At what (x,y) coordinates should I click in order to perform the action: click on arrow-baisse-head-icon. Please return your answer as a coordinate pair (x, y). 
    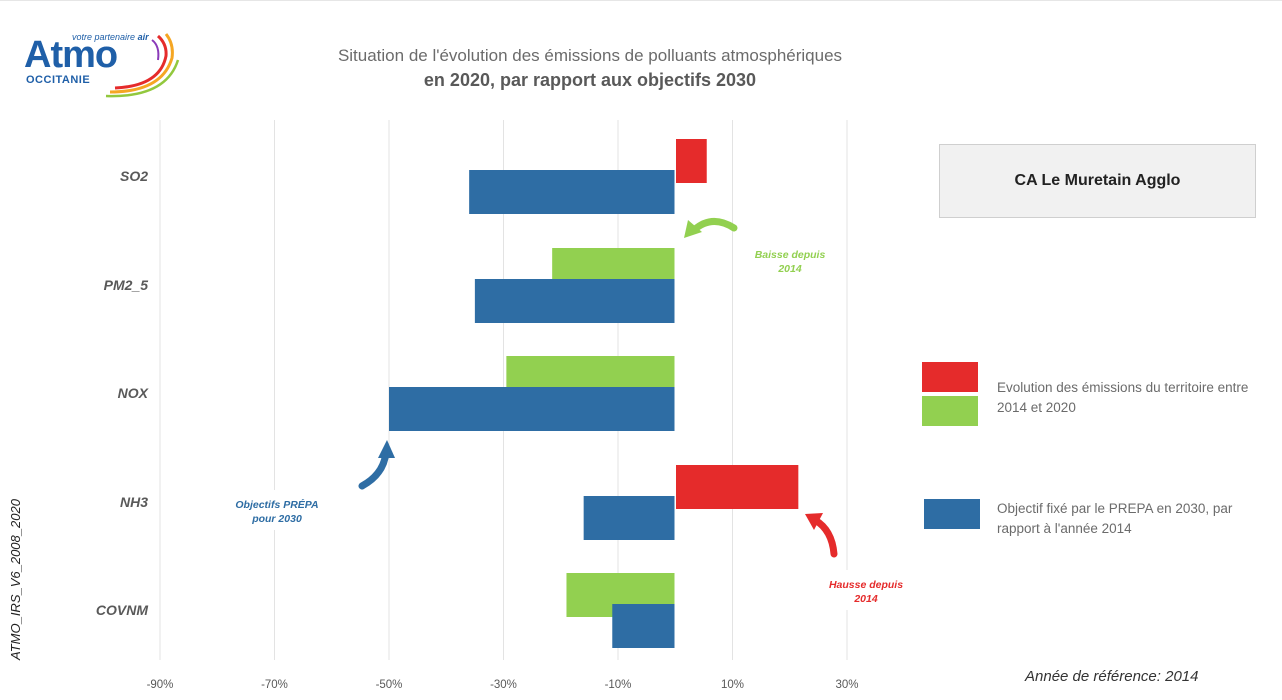
    Looking at the image, I should click on (693, 229).